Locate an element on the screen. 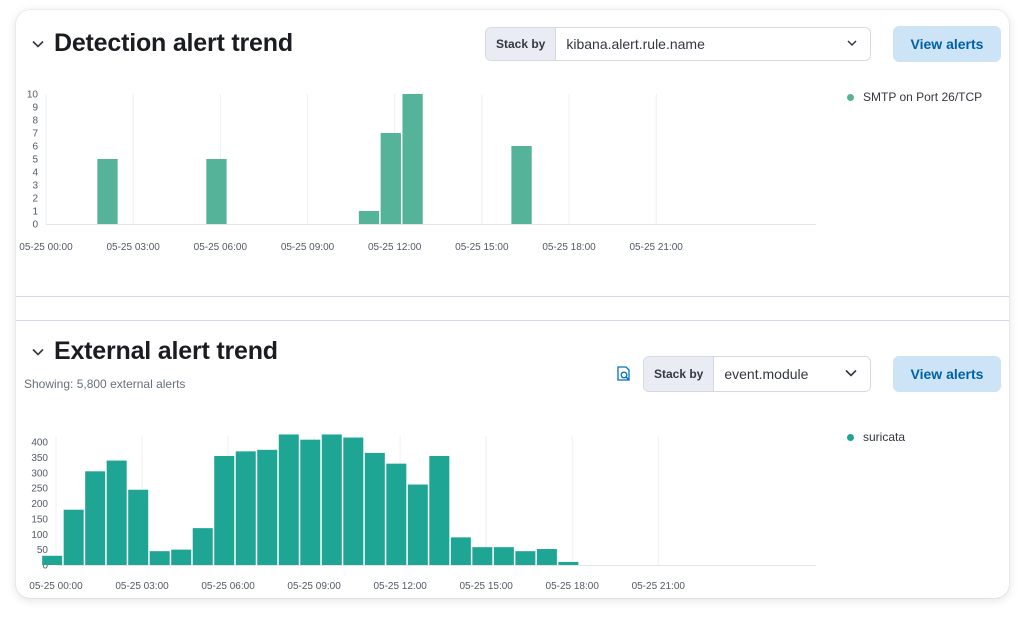 This screenshot has width=1024, height=617. legend-item: SMTP on Port 26/TCP is located at coordinates (914, 97).